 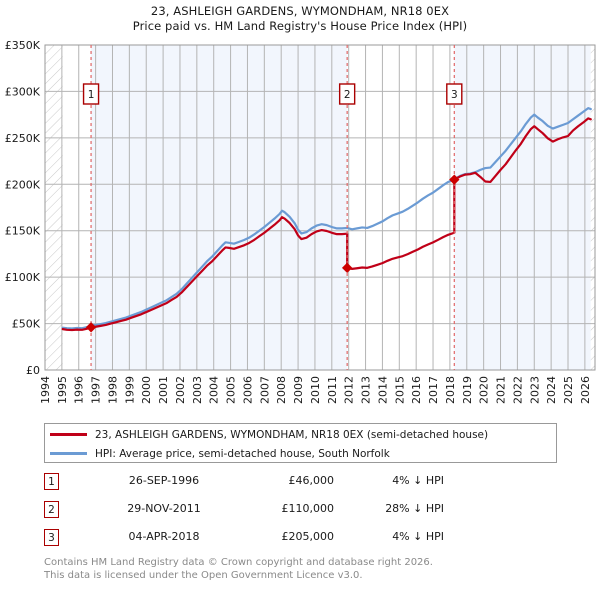 I want to click on svg-text: 2003, so click(x=197, y=390).